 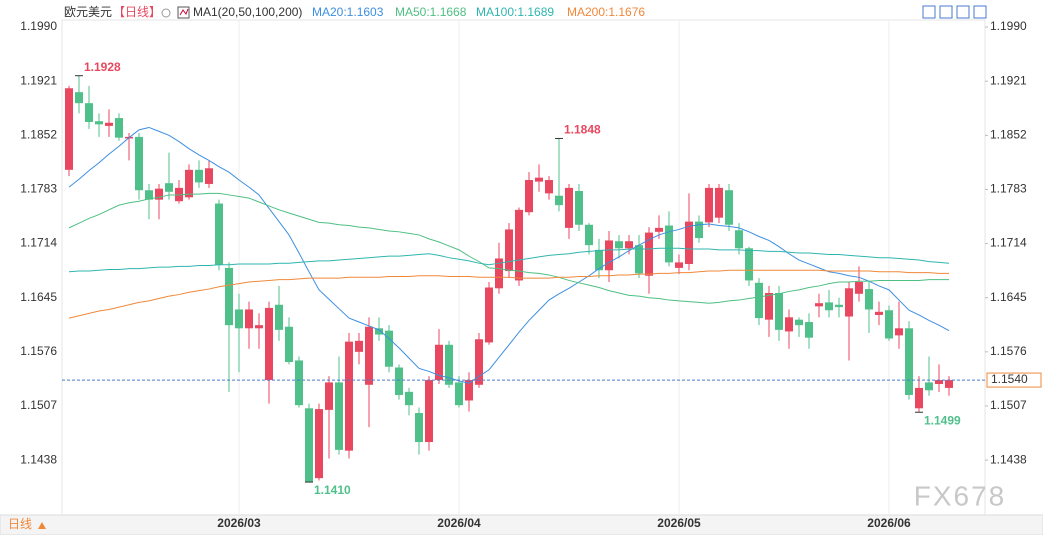 What do you see at coordinates (38, 80) in the screenshot?
I see `y-tick-label: 1.1921` at bounding box center [38, 80].